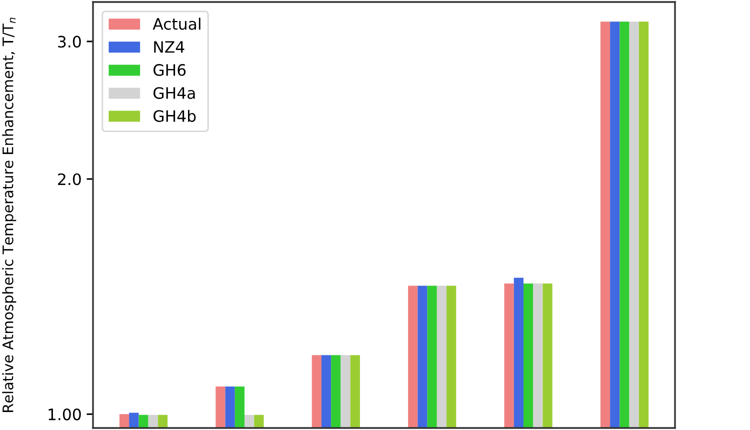  Describe the element at coordinates (175, 116) in the screenshot. I see `legend-label: GH4b` at that location.